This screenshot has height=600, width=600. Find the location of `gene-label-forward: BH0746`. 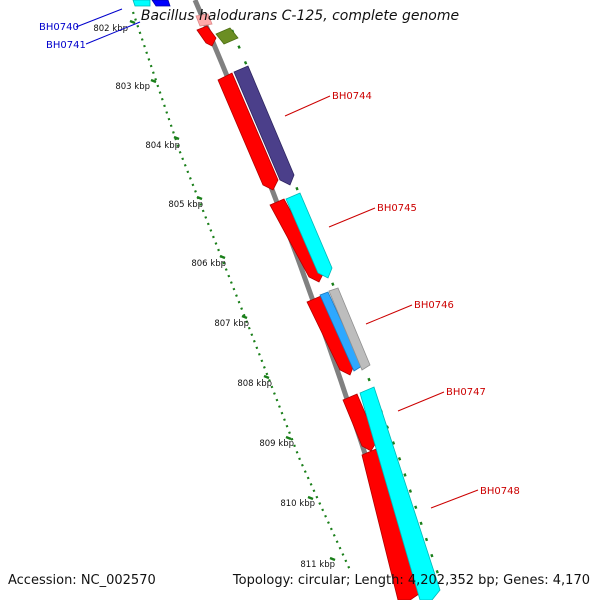

gene-label-forward: BH0746 is located at coordinates (434, 305).